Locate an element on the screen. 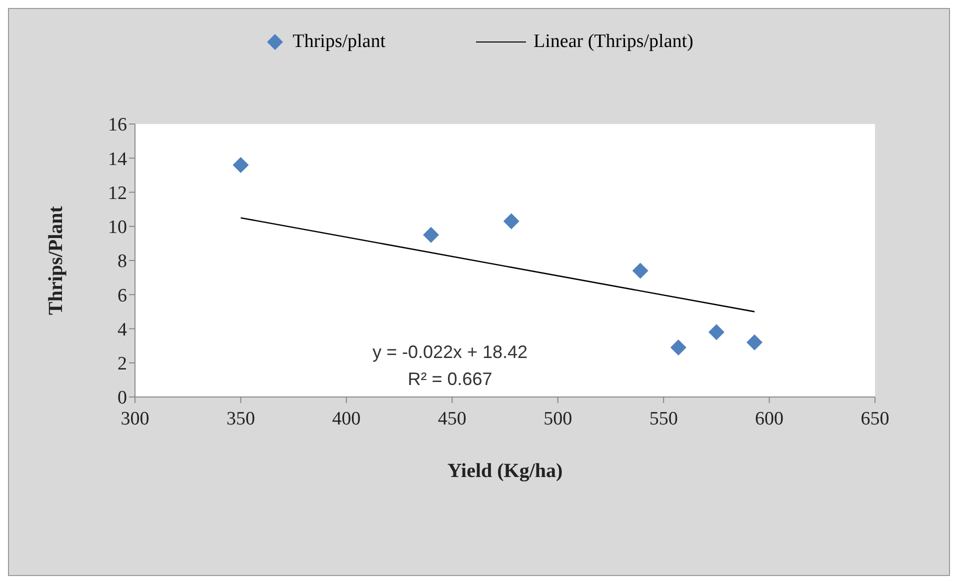 Image resolution: width=958 pixels, height=582 pixels. y-tick-label: 0 is located at coordinates (122, 398).